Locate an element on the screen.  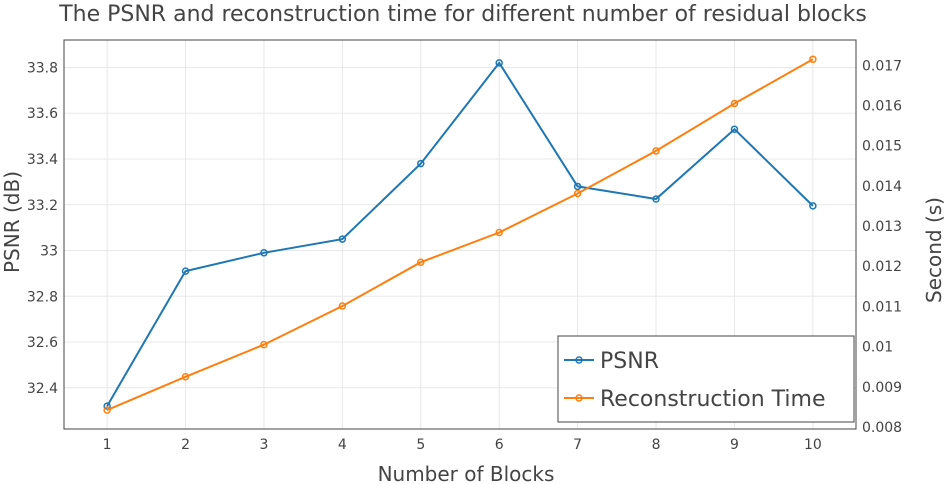
y-tick-label: 32.6 is located at coordinates (42, 343).